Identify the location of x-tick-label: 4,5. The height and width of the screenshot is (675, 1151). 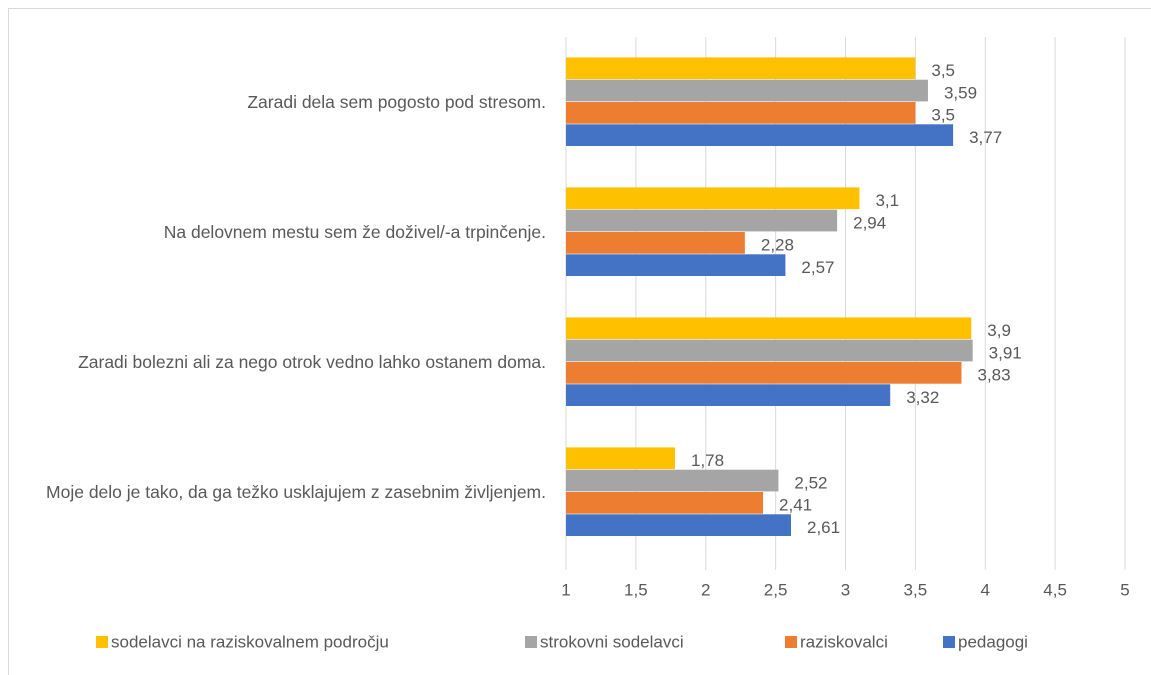
(1055, 589).